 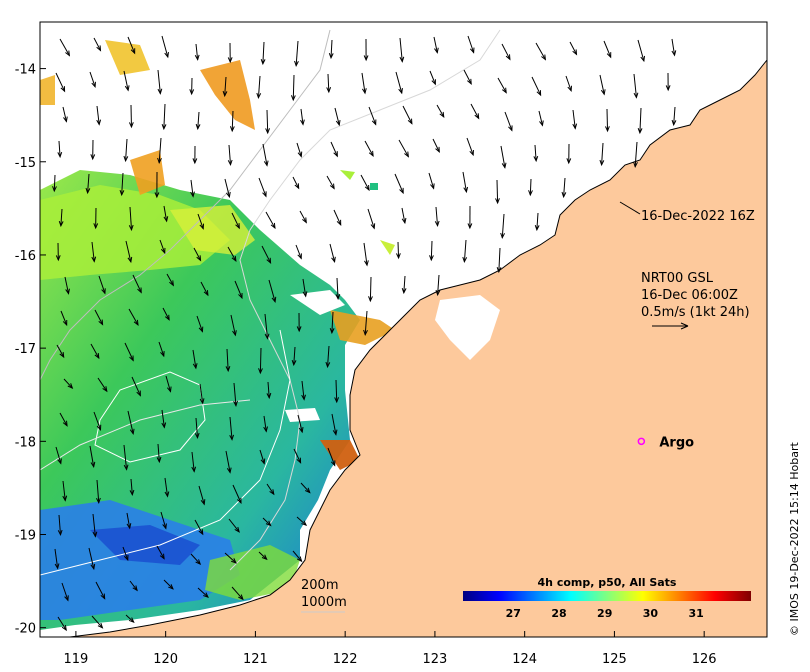 What do you see at coordinates (467, 327) in the screenshot?
I see `land-inlet` at bounding box center [467, 327].